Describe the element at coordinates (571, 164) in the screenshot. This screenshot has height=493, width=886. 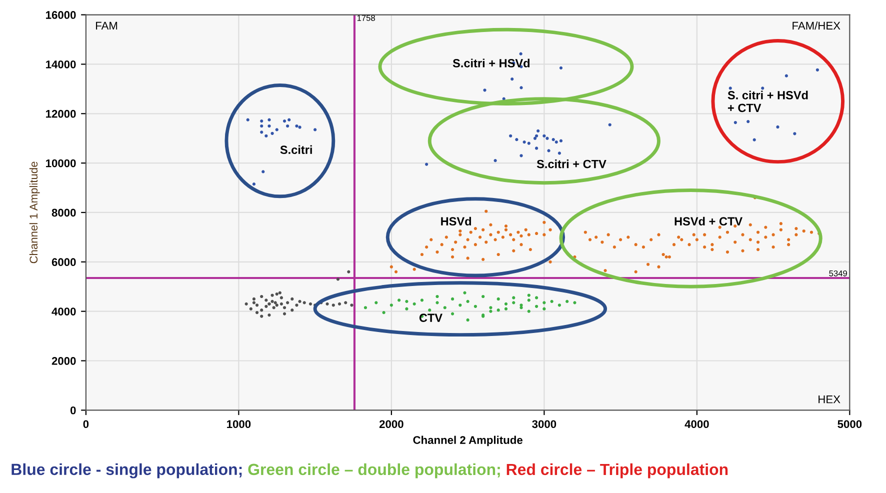
I see `annotation: S.citri + CTV` at that location.